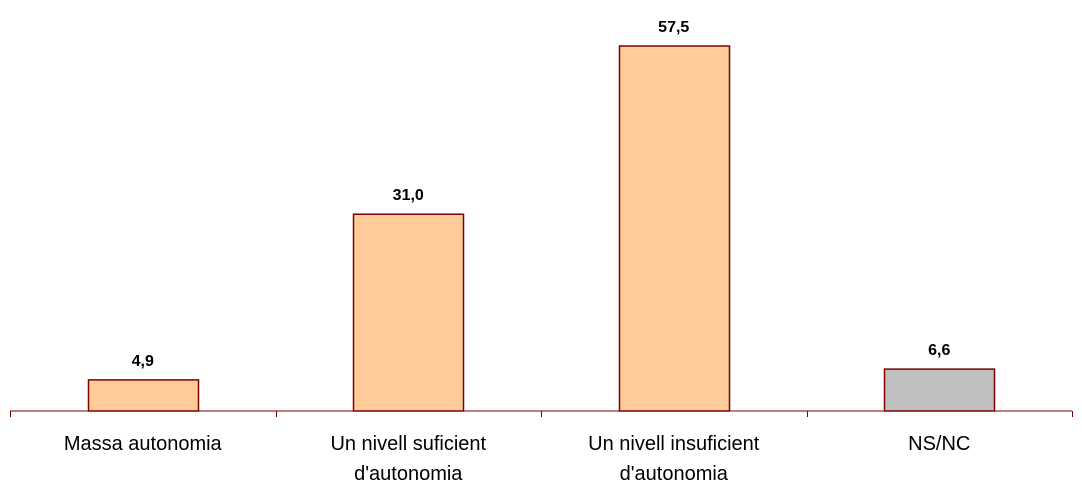 This screenshot has width=1082, height=489. What do you see at coordinates (939, 444) in the screenshot?
I see `category-label-3: NS/NC` at bounding box center [939, 444].